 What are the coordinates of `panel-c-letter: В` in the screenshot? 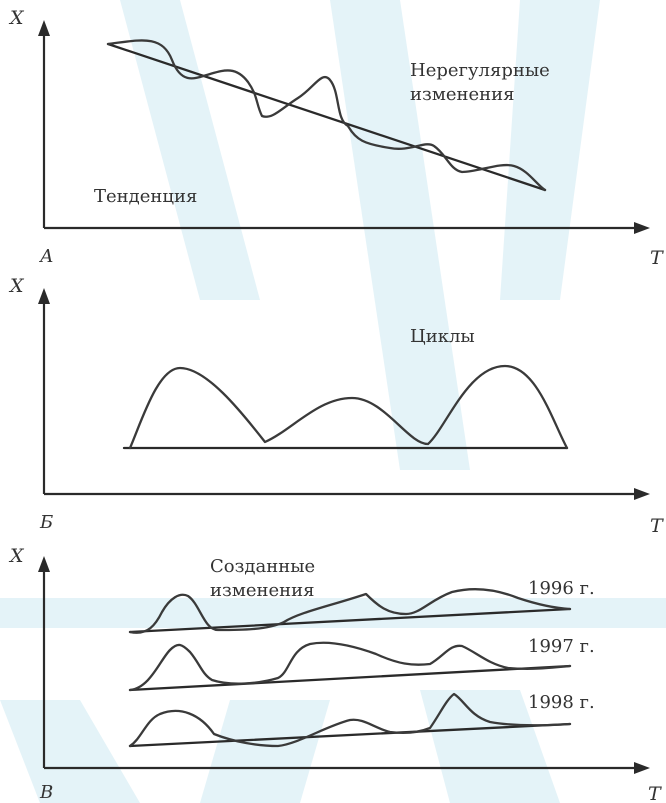 It's located at (46, 792).